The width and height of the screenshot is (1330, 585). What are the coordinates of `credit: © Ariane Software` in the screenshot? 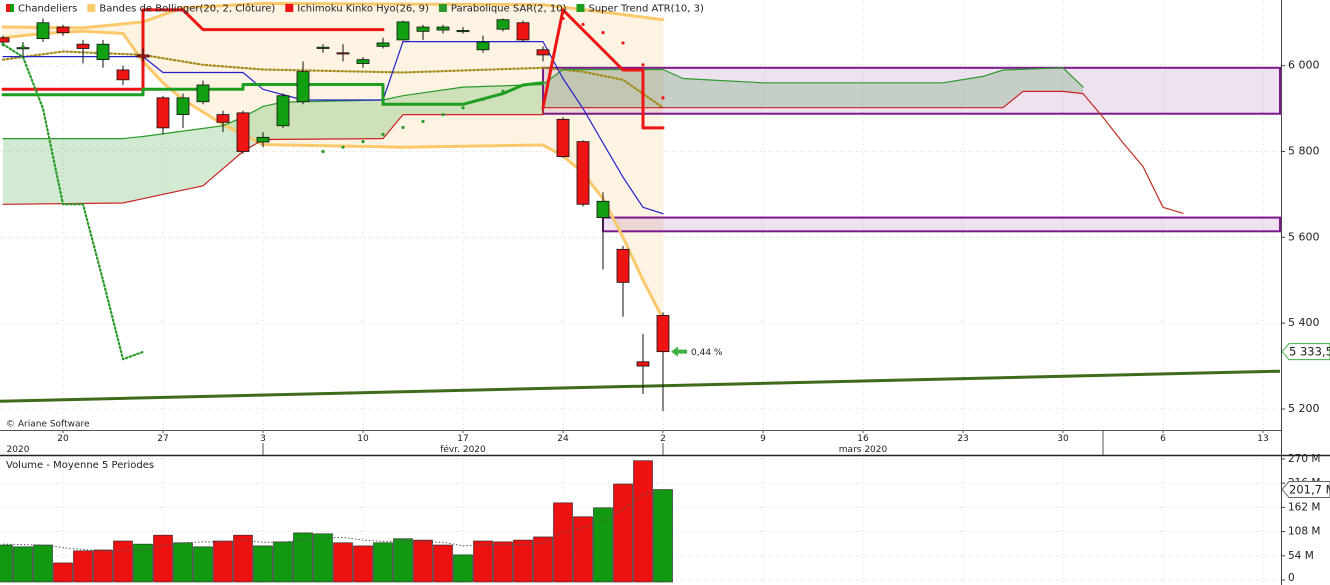 It's located at (48, 425).